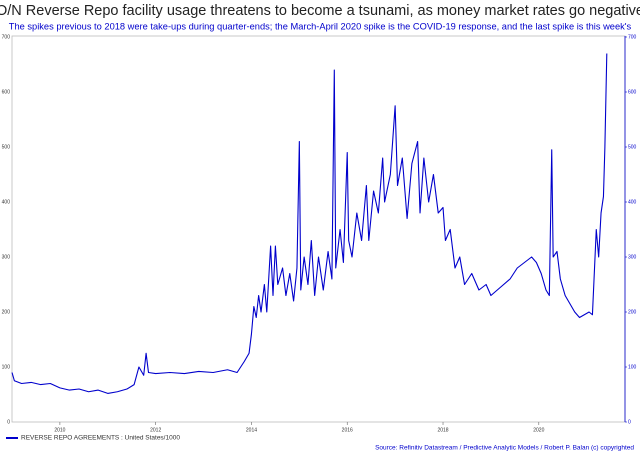  I want to click on y-tick-label: 500, so click(6, 147).